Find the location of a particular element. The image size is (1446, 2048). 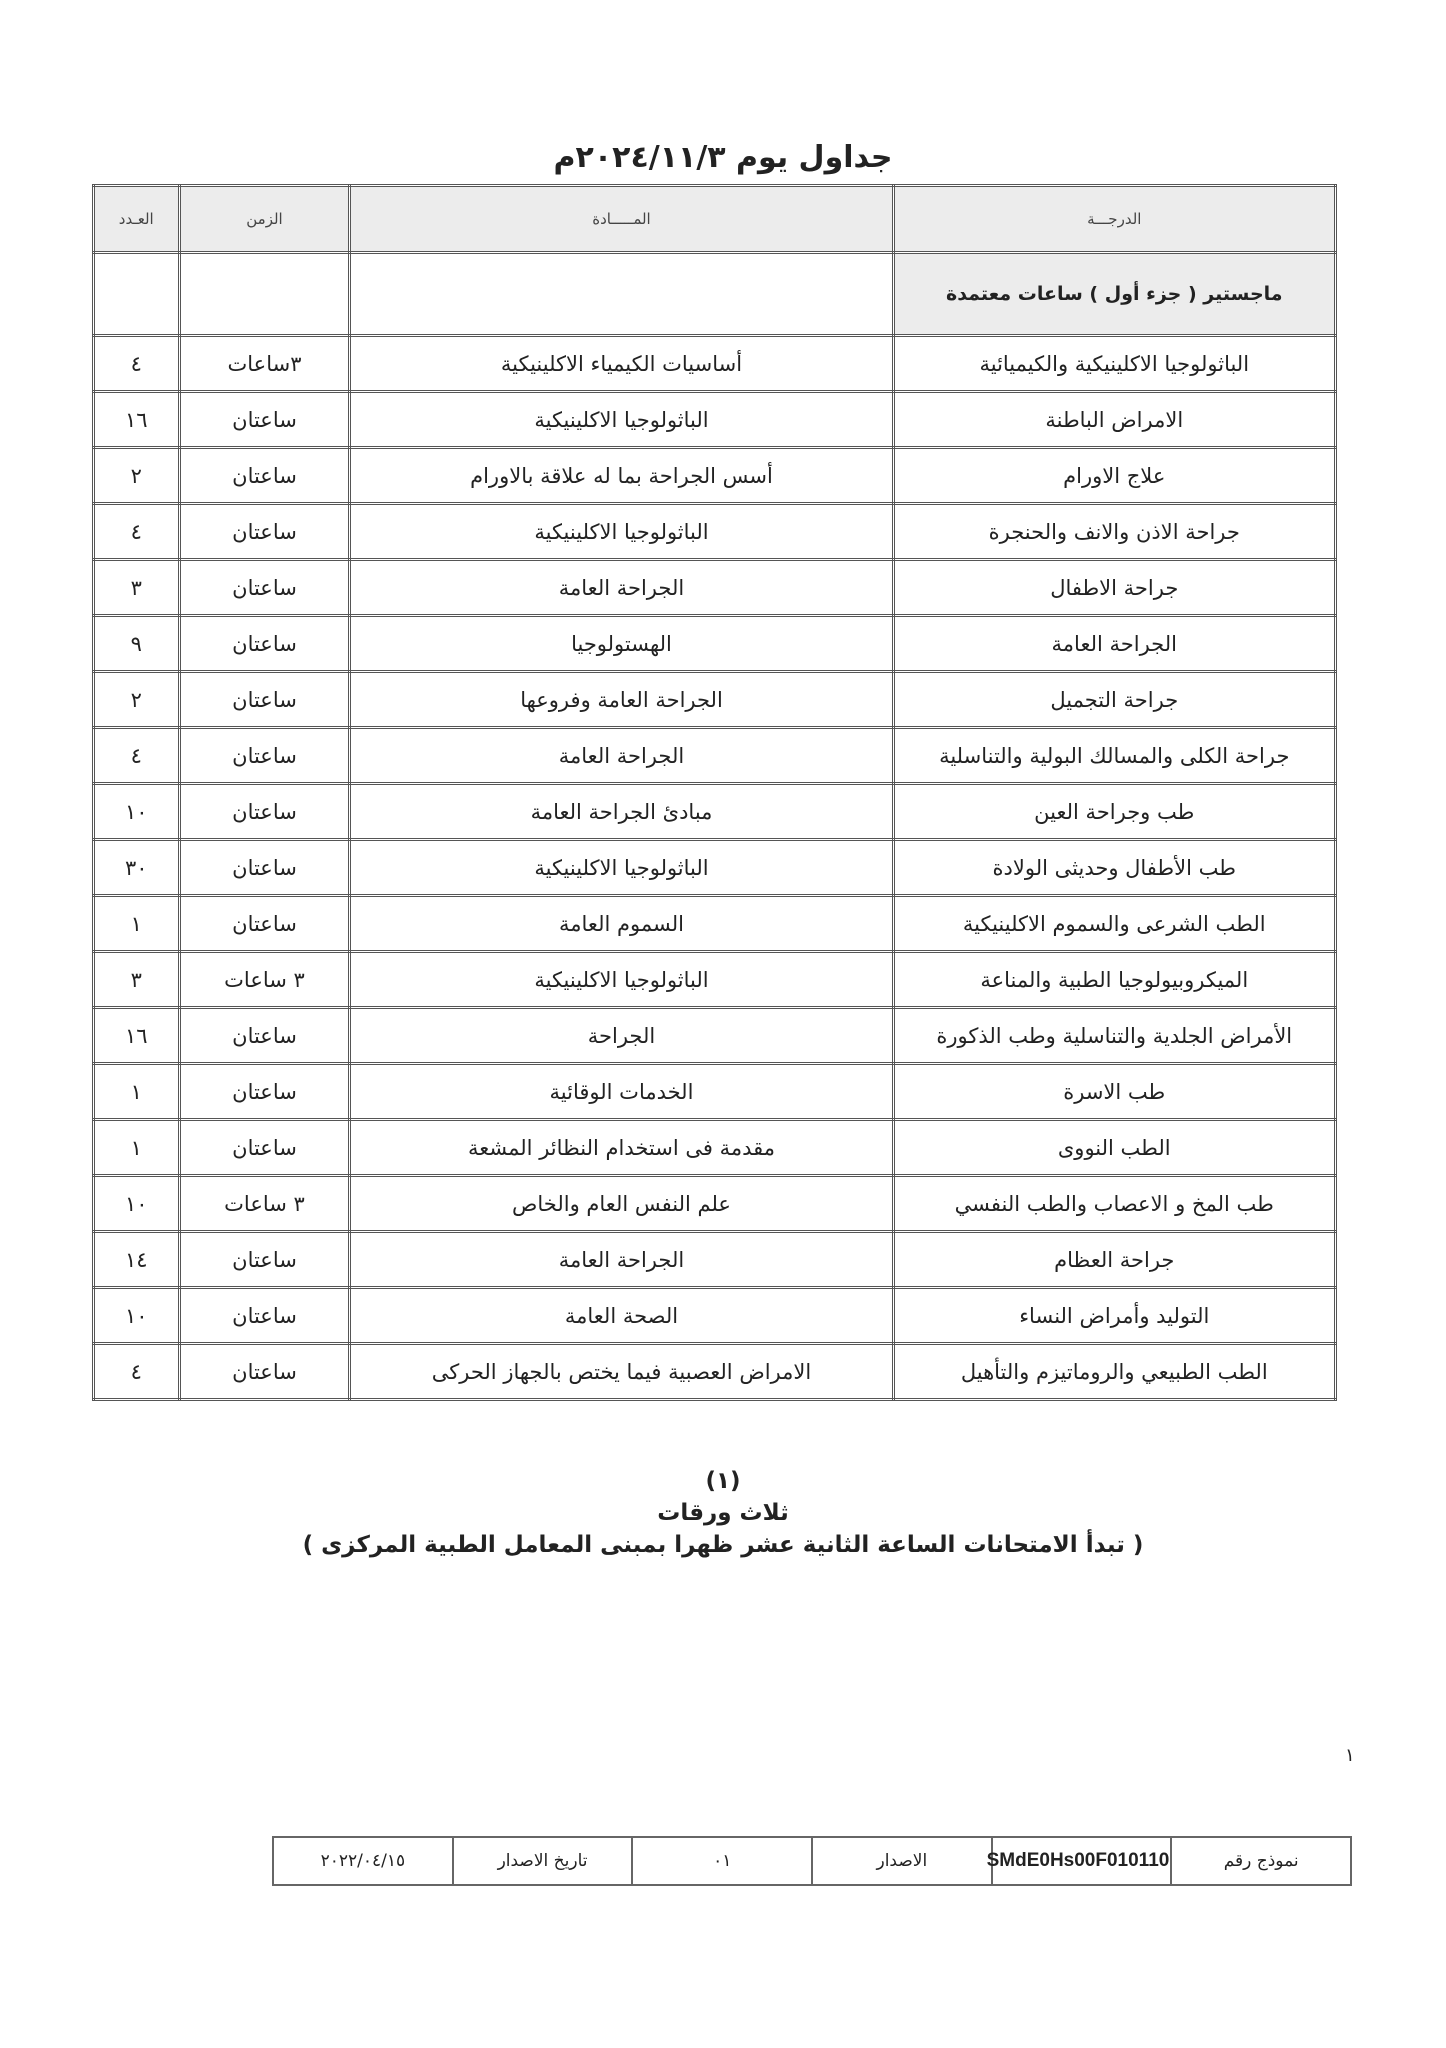

cell-degree: الباثولوجيا الاكلينيكية والكيميائية is located at coordinates (1114, 363).